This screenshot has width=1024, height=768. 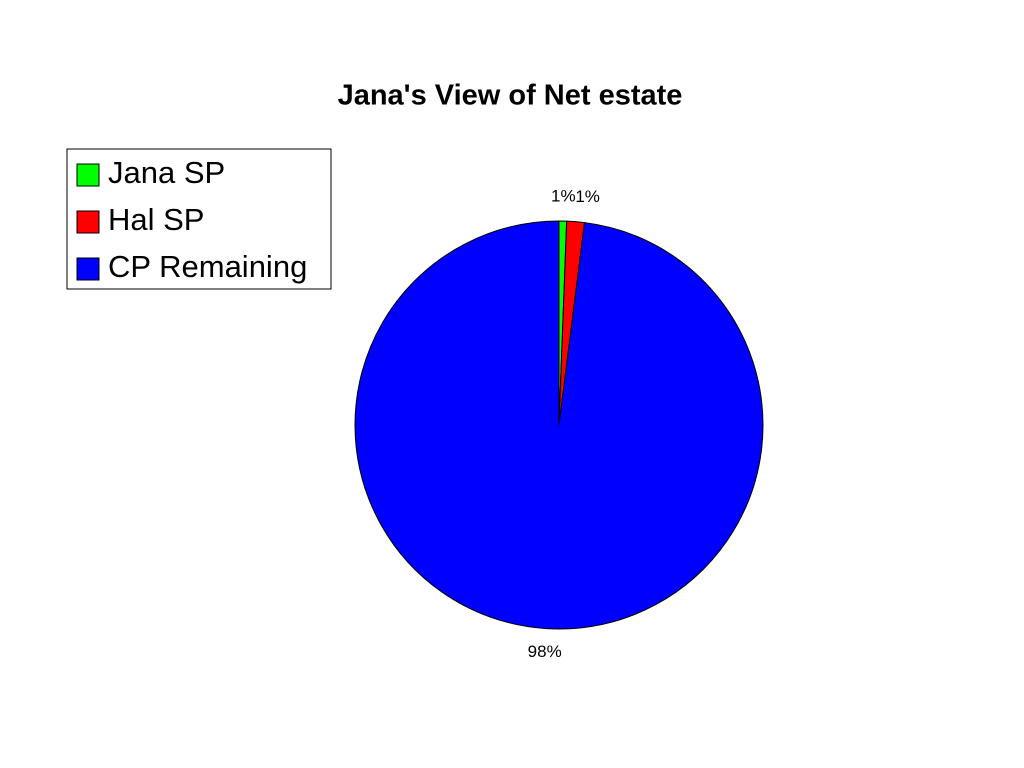 I want to click on legend-label: Jana SP, so click(x=166, y=172).